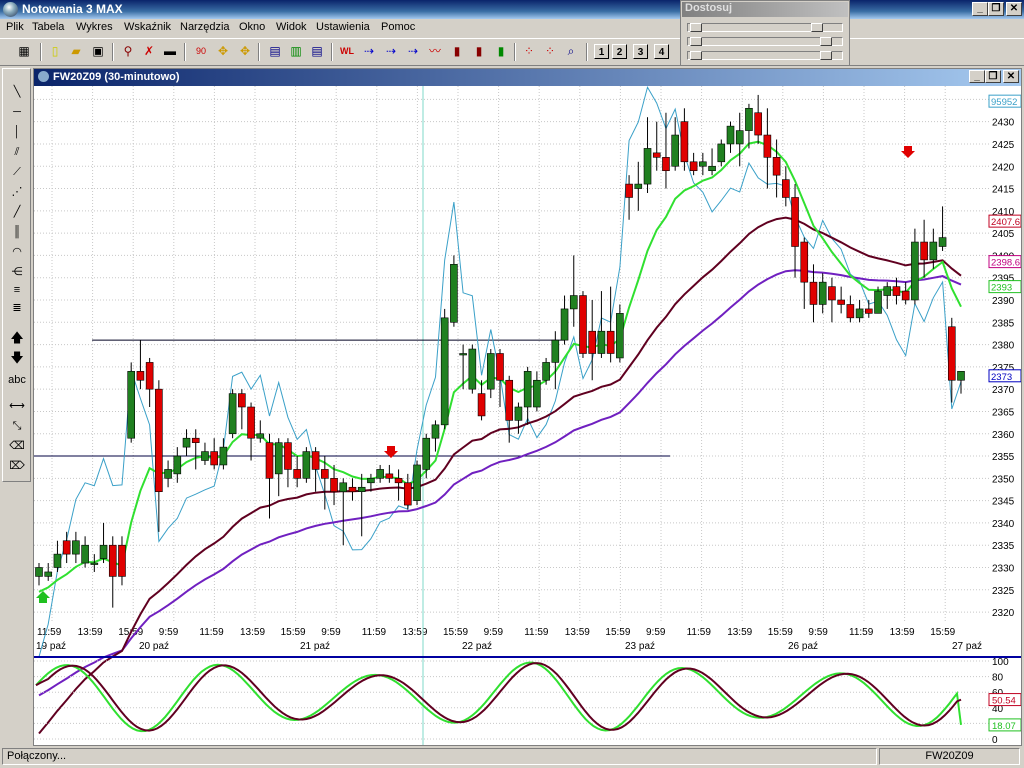  Describe the element at coordinates (501, 51) in the screenshot. I see `candle-2-icon: ▮` at that location.